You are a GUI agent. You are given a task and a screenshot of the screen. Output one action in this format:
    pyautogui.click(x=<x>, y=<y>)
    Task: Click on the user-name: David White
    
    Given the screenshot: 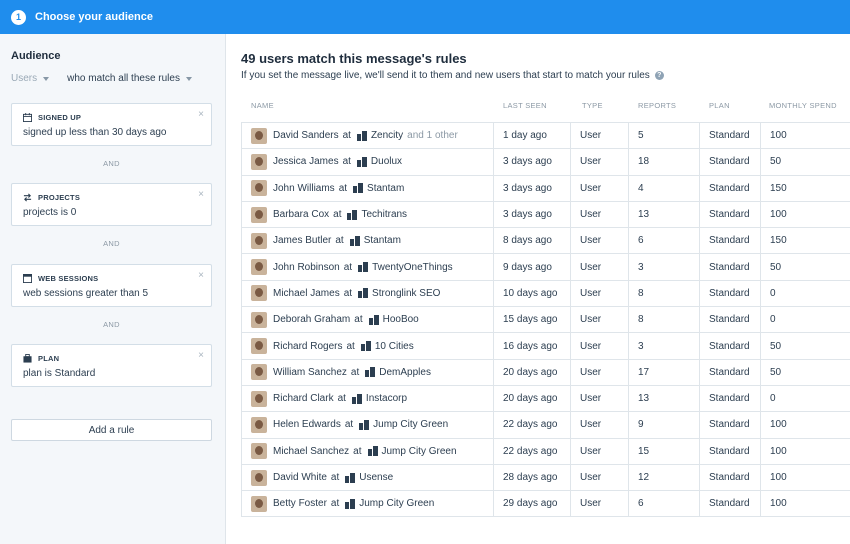 What is the action you would take?
    pyautogui.click(x=300, y=477)
    